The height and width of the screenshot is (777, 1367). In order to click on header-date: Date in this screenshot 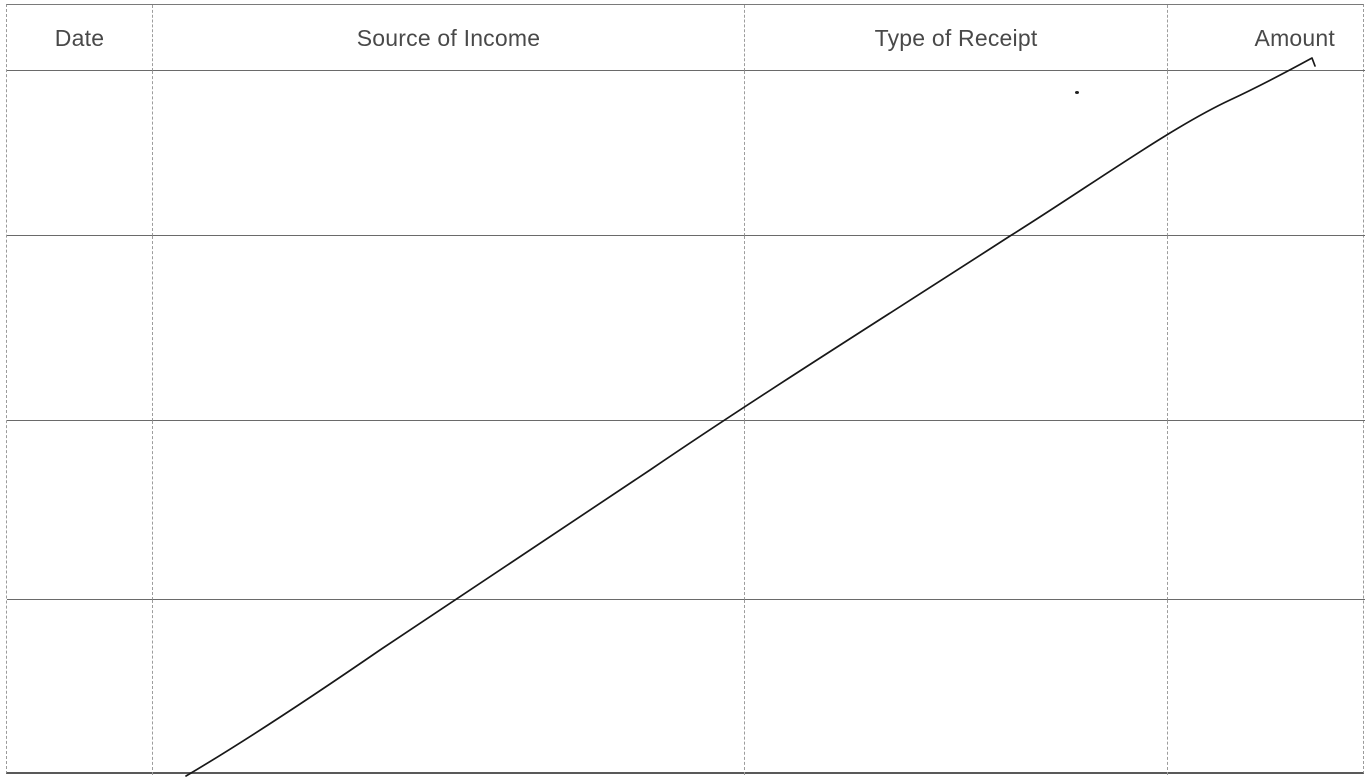, I will do `click(80, 38)`.